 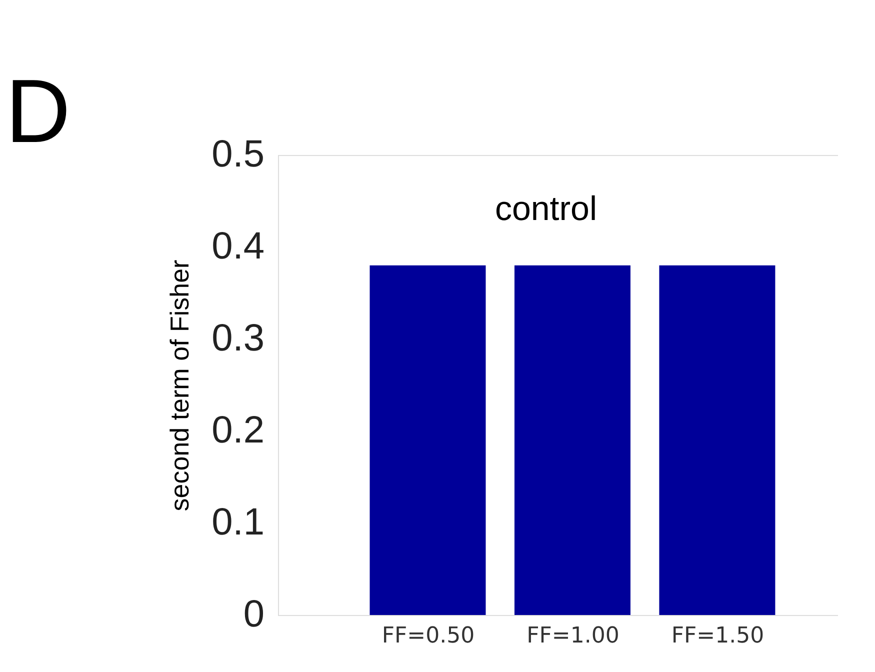 I want to click on y-tick-label: 0.5, so click(x=238, y=155).